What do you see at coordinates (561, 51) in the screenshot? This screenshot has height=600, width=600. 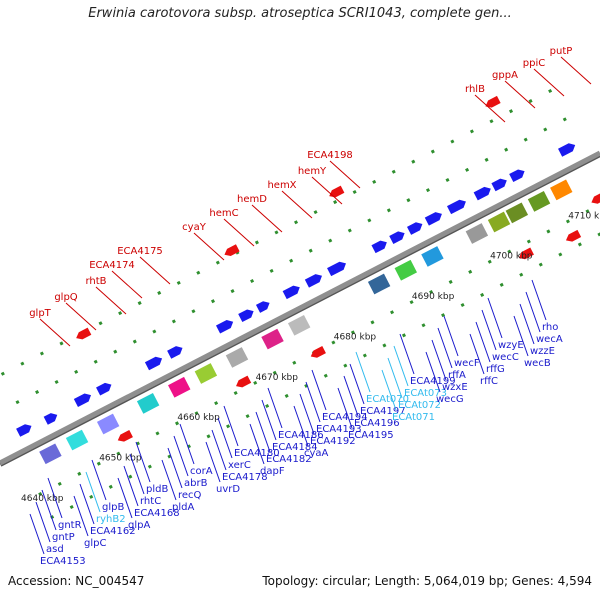 I see `gene-label: putP` at bounding box center [561, 51].